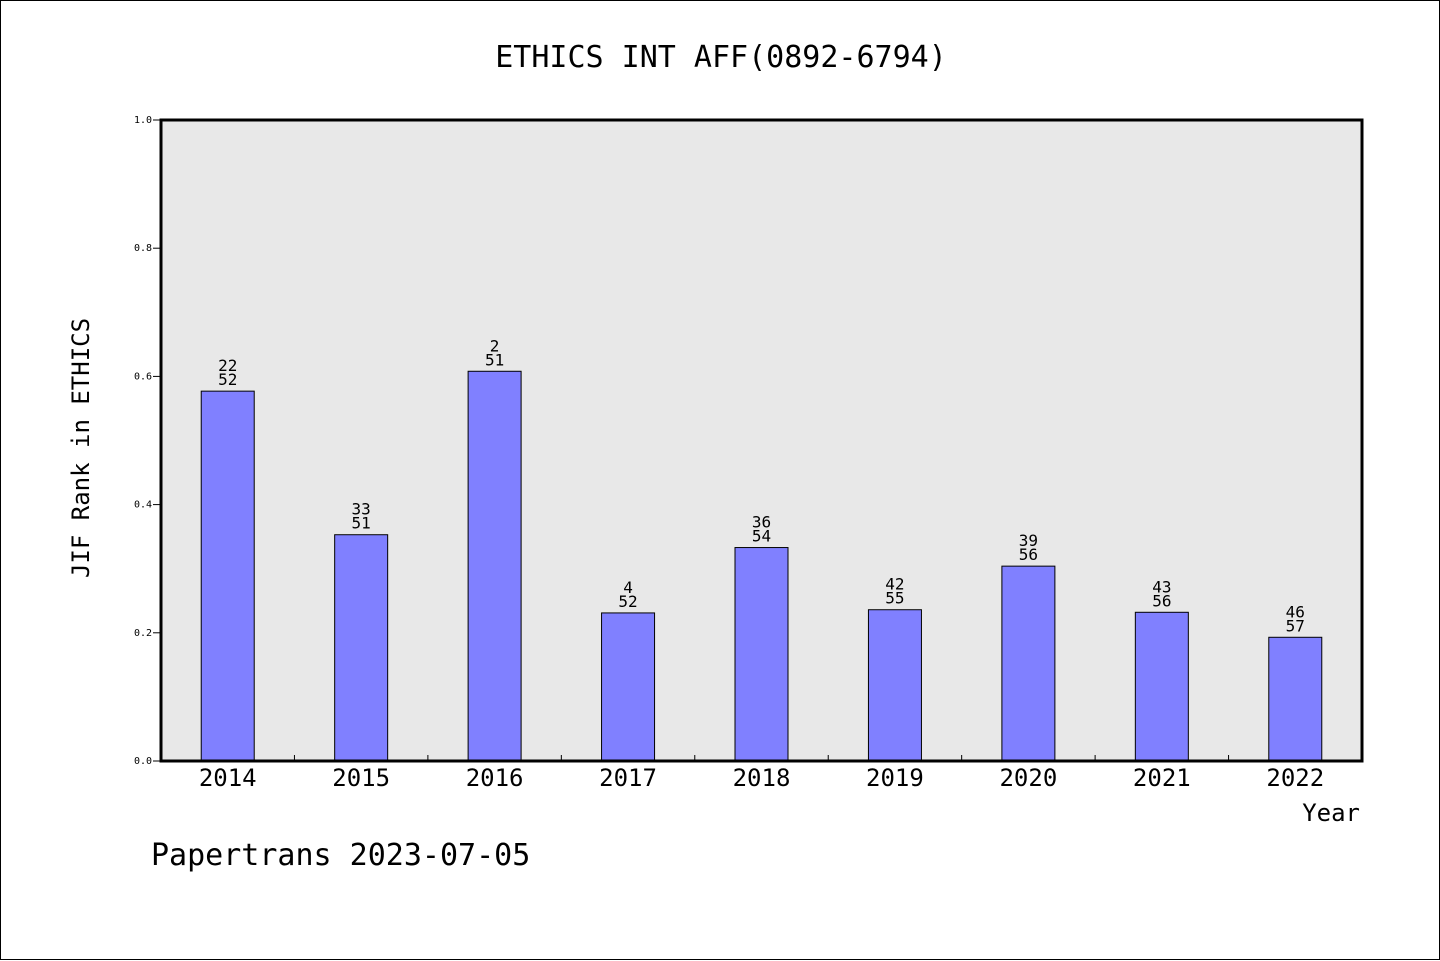  I want to click on bar-label-total: 57, so click(1295, 625).